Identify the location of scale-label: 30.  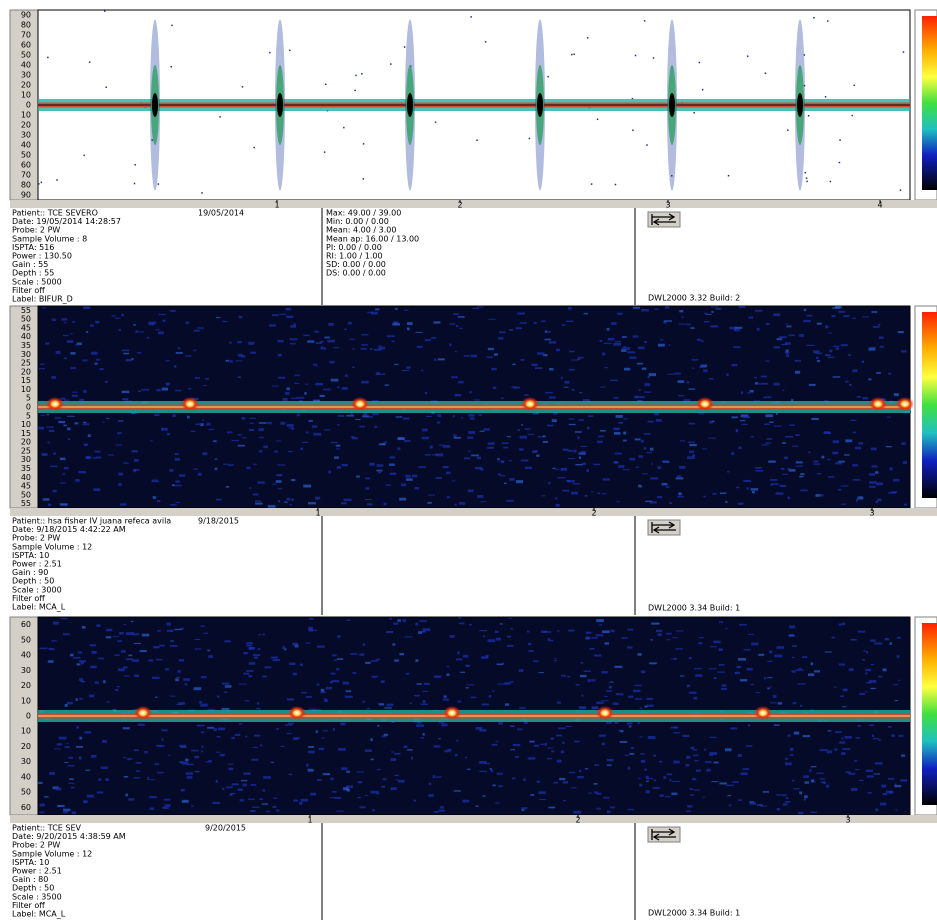
(26, 459).